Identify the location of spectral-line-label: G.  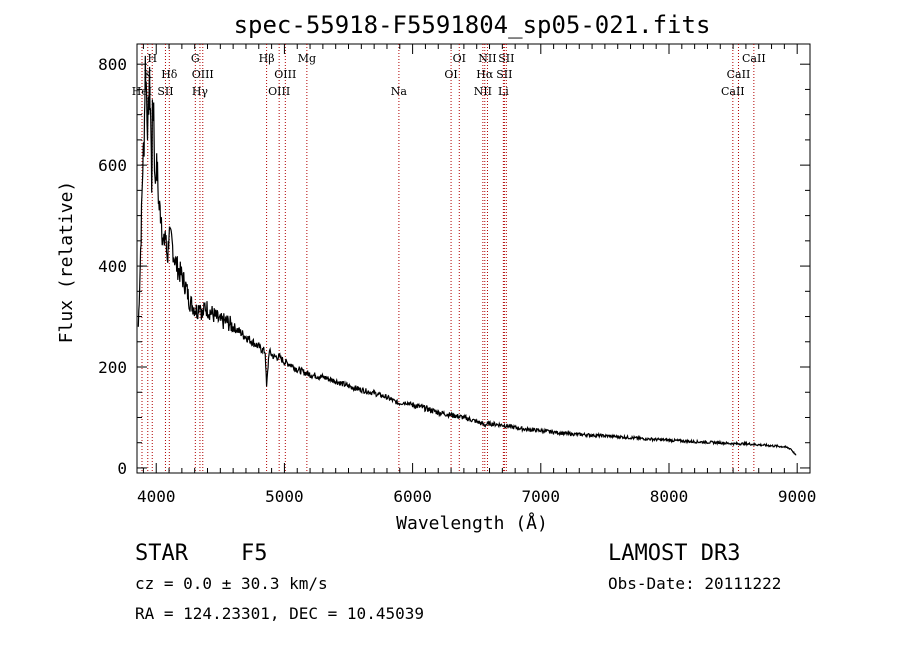
(195, 58).